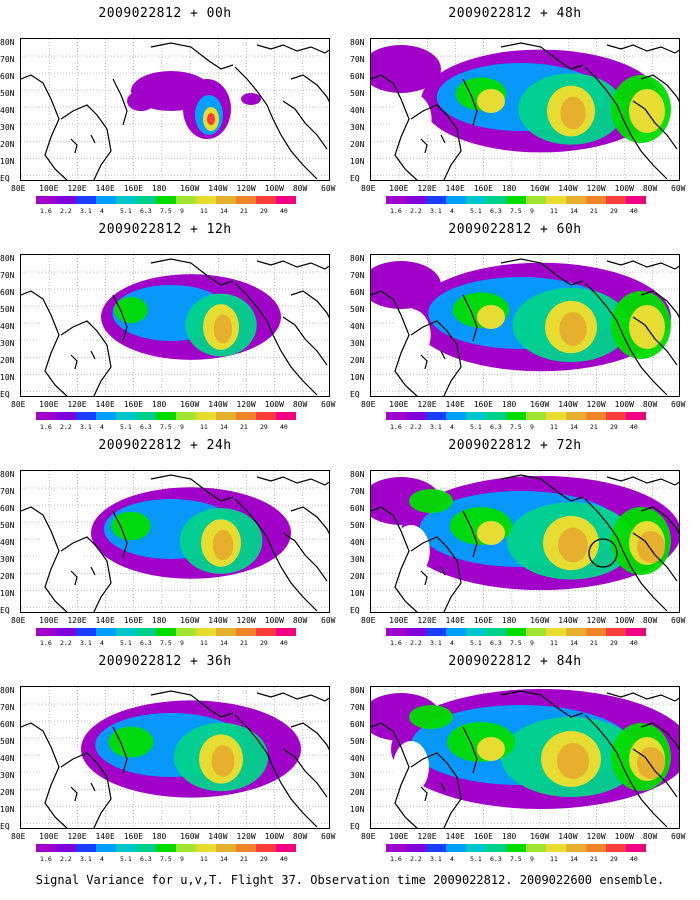 This screenshot has width=700, height=900. I want to click on colorbar-label: 6.3, so click(146, 643).